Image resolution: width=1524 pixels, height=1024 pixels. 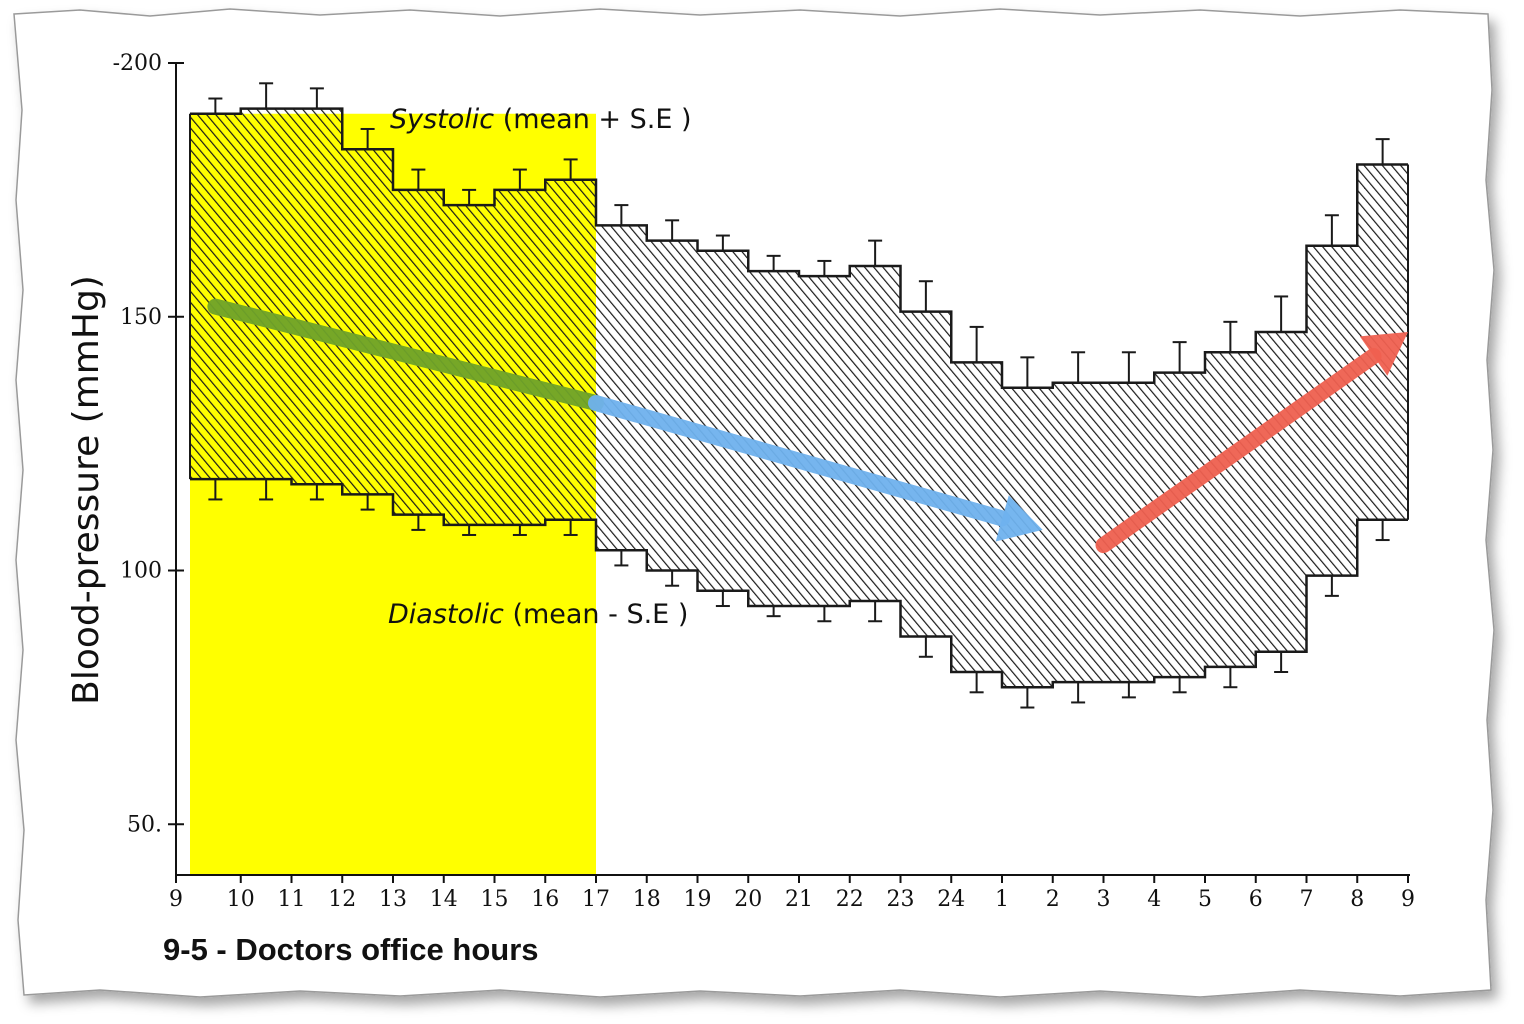 I want to click on x-tick-label: 1, so click(x=1002, y=899).